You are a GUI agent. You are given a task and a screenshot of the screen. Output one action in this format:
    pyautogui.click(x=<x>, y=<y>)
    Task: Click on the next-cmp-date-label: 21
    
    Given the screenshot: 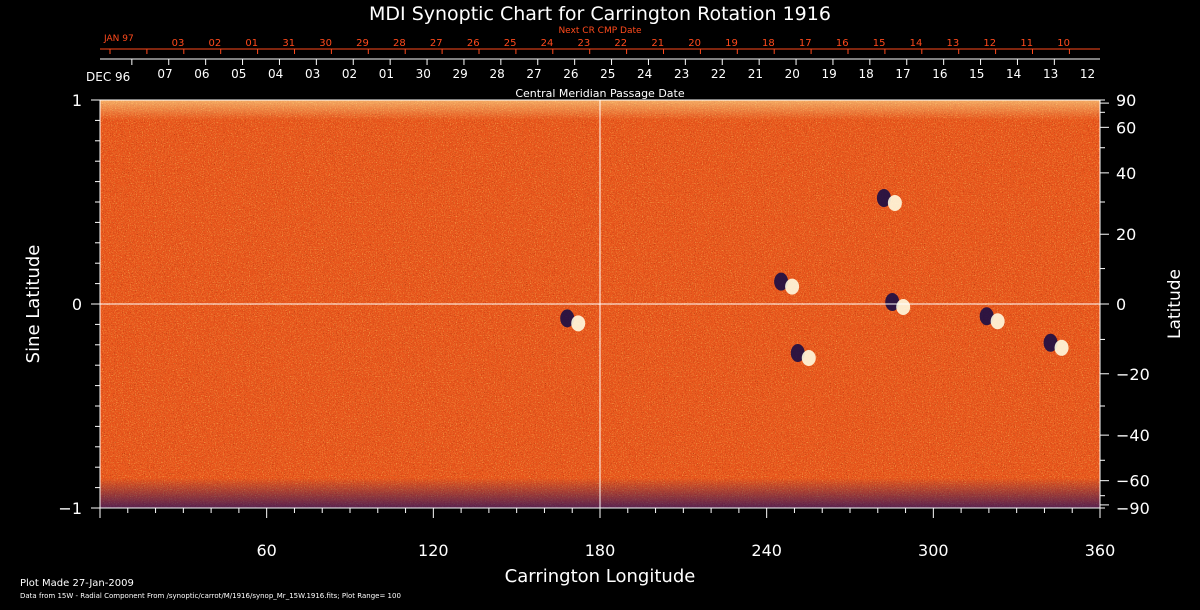 What is the action you would take?
    pyautogui.click(x=657, y=43)
    